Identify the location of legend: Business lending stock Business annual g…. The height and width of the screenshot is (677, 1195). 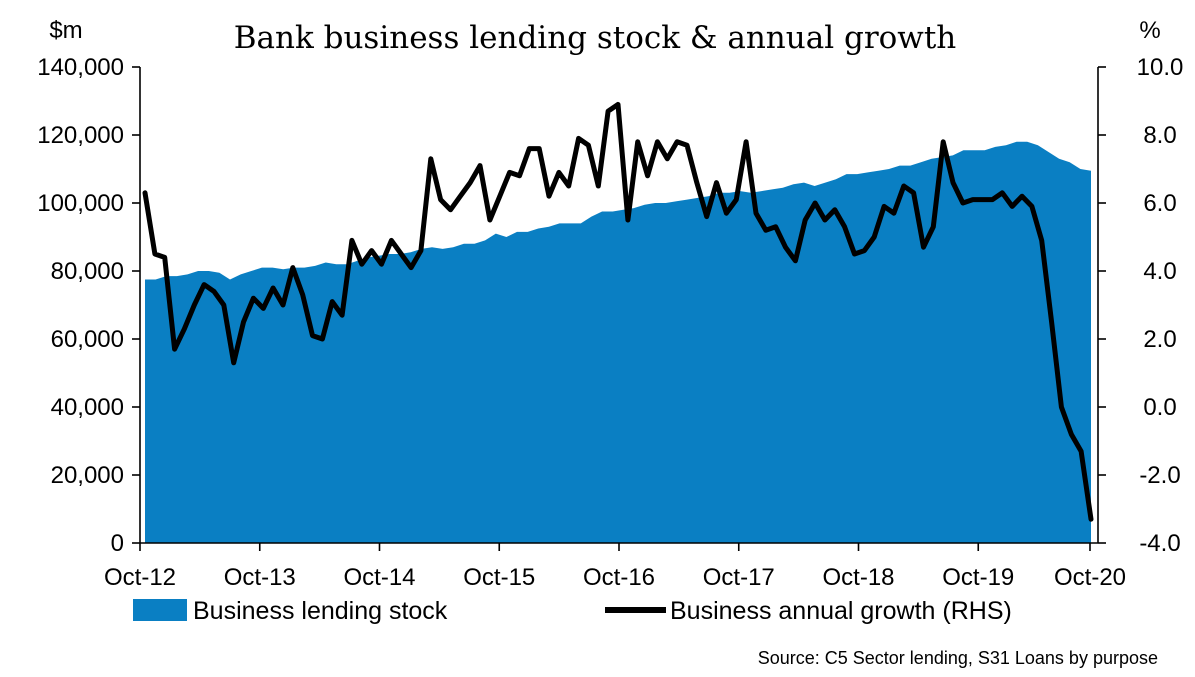
(572, 611).